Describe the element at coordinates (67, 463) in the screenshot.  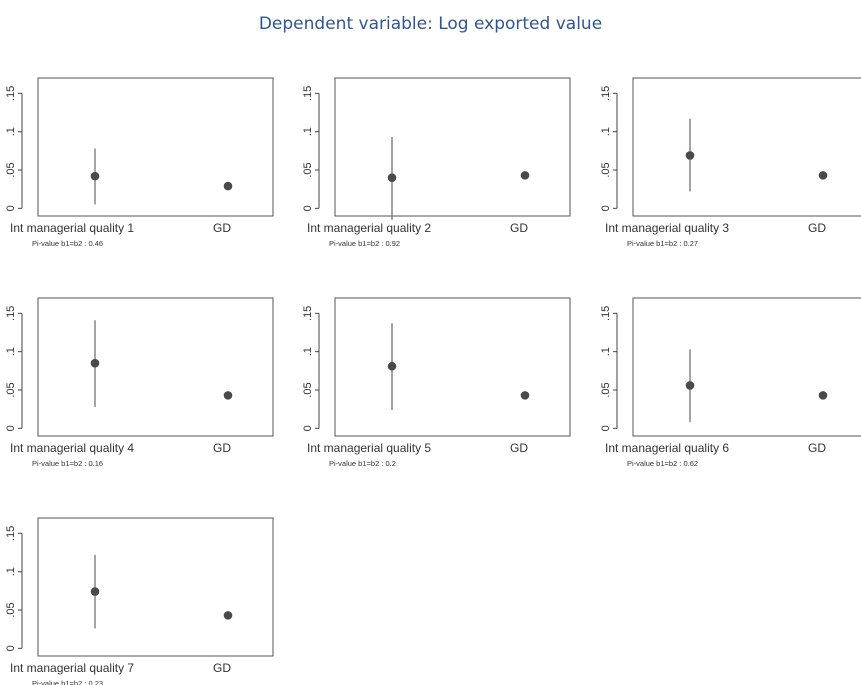
I see `p-value-note: Pi-value b1=b2 : 0.16` at that location.